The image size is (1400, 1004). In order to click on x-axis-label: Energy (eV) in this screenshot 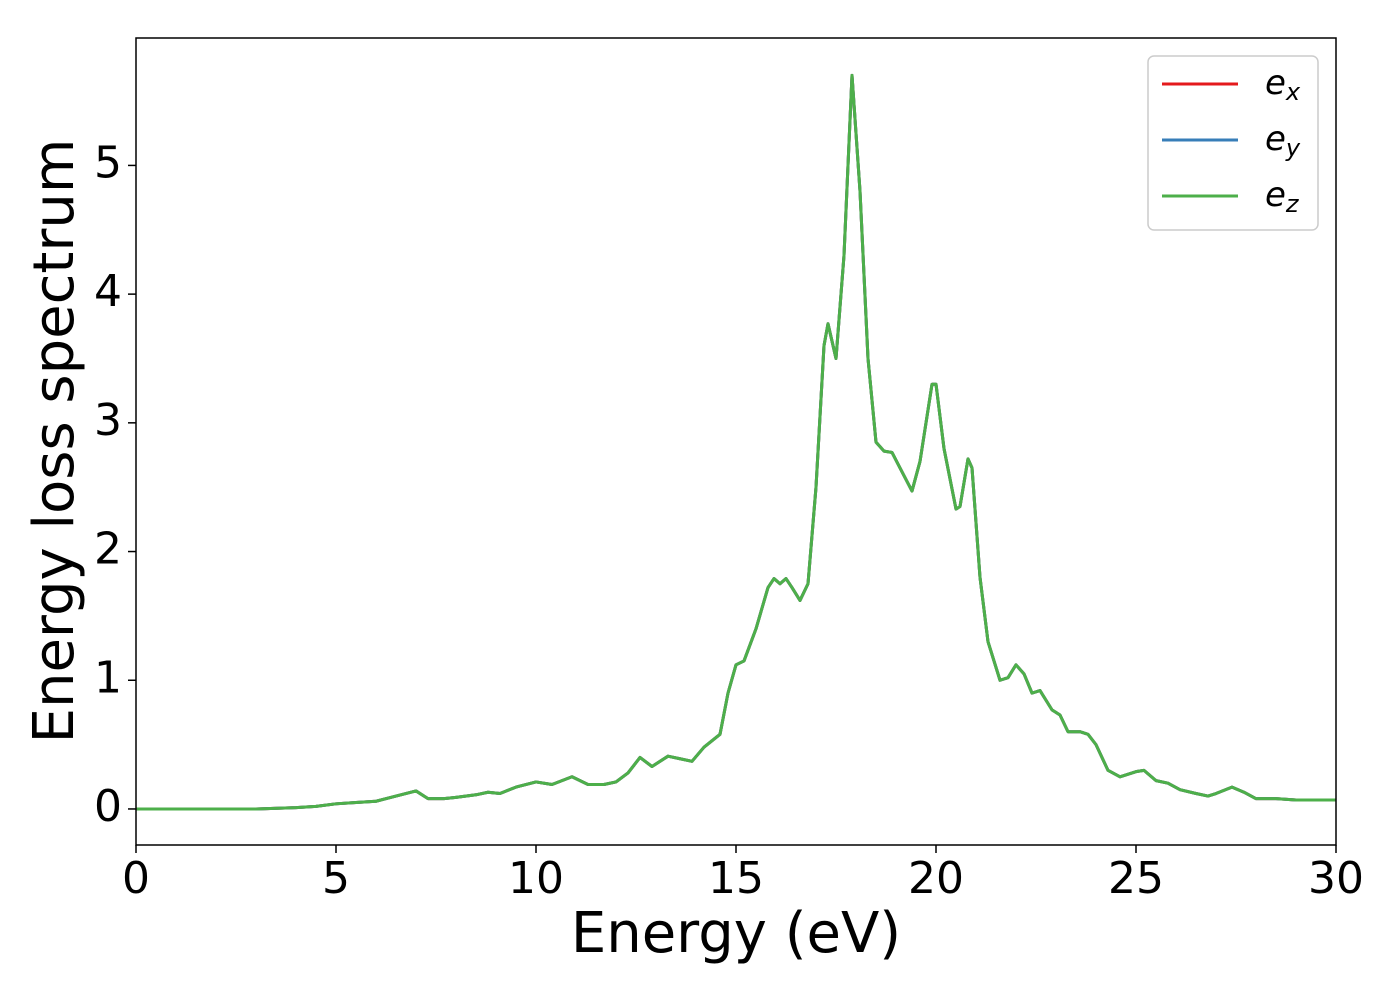, I will do `click(736, 933)`.